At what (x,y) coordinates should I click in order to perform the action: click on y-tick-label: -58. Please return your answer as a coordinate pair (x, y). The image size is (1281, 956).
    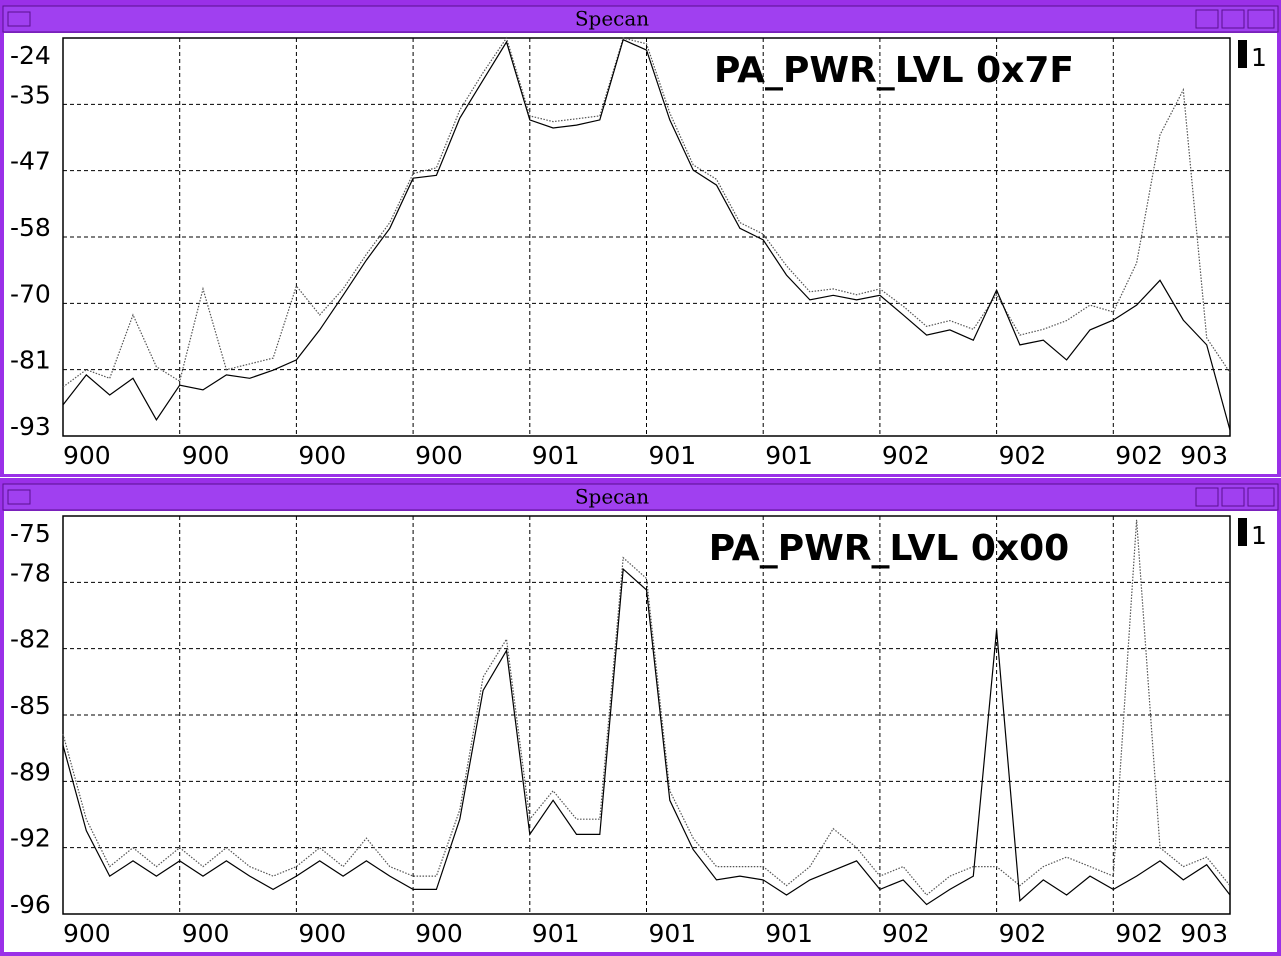
    Looking at the image, I should click on (30, 227).